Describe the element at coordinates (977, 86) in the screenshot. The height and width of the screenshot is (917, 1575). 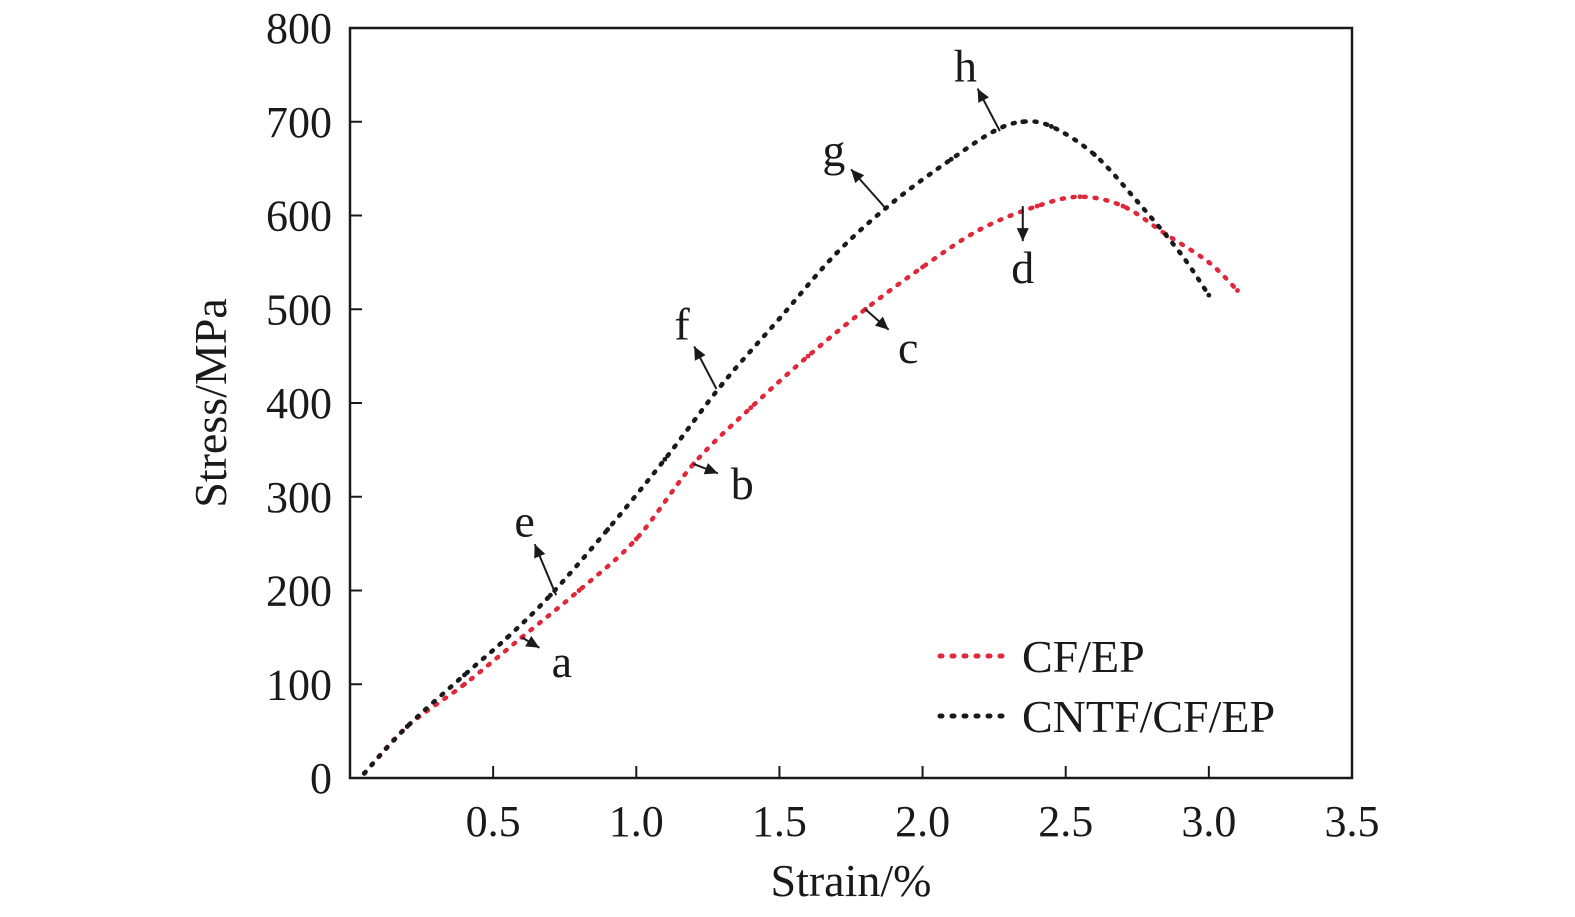
I see `annotation-h: h` at that location.